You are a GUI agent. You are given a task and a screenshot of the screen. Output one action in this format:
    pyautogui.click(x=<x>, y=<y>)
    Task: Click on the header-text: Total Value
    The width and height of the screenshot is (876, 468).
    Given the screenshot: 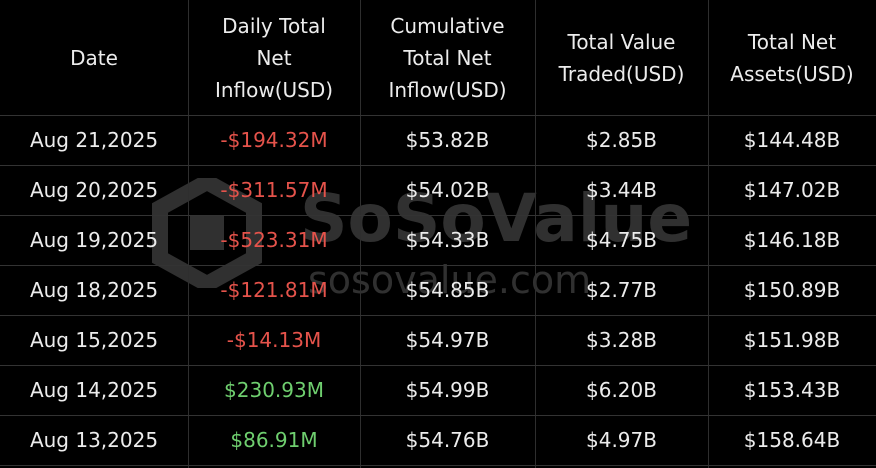 What is the action you would take?
    pyautogui.click(x=621, y=41)
    